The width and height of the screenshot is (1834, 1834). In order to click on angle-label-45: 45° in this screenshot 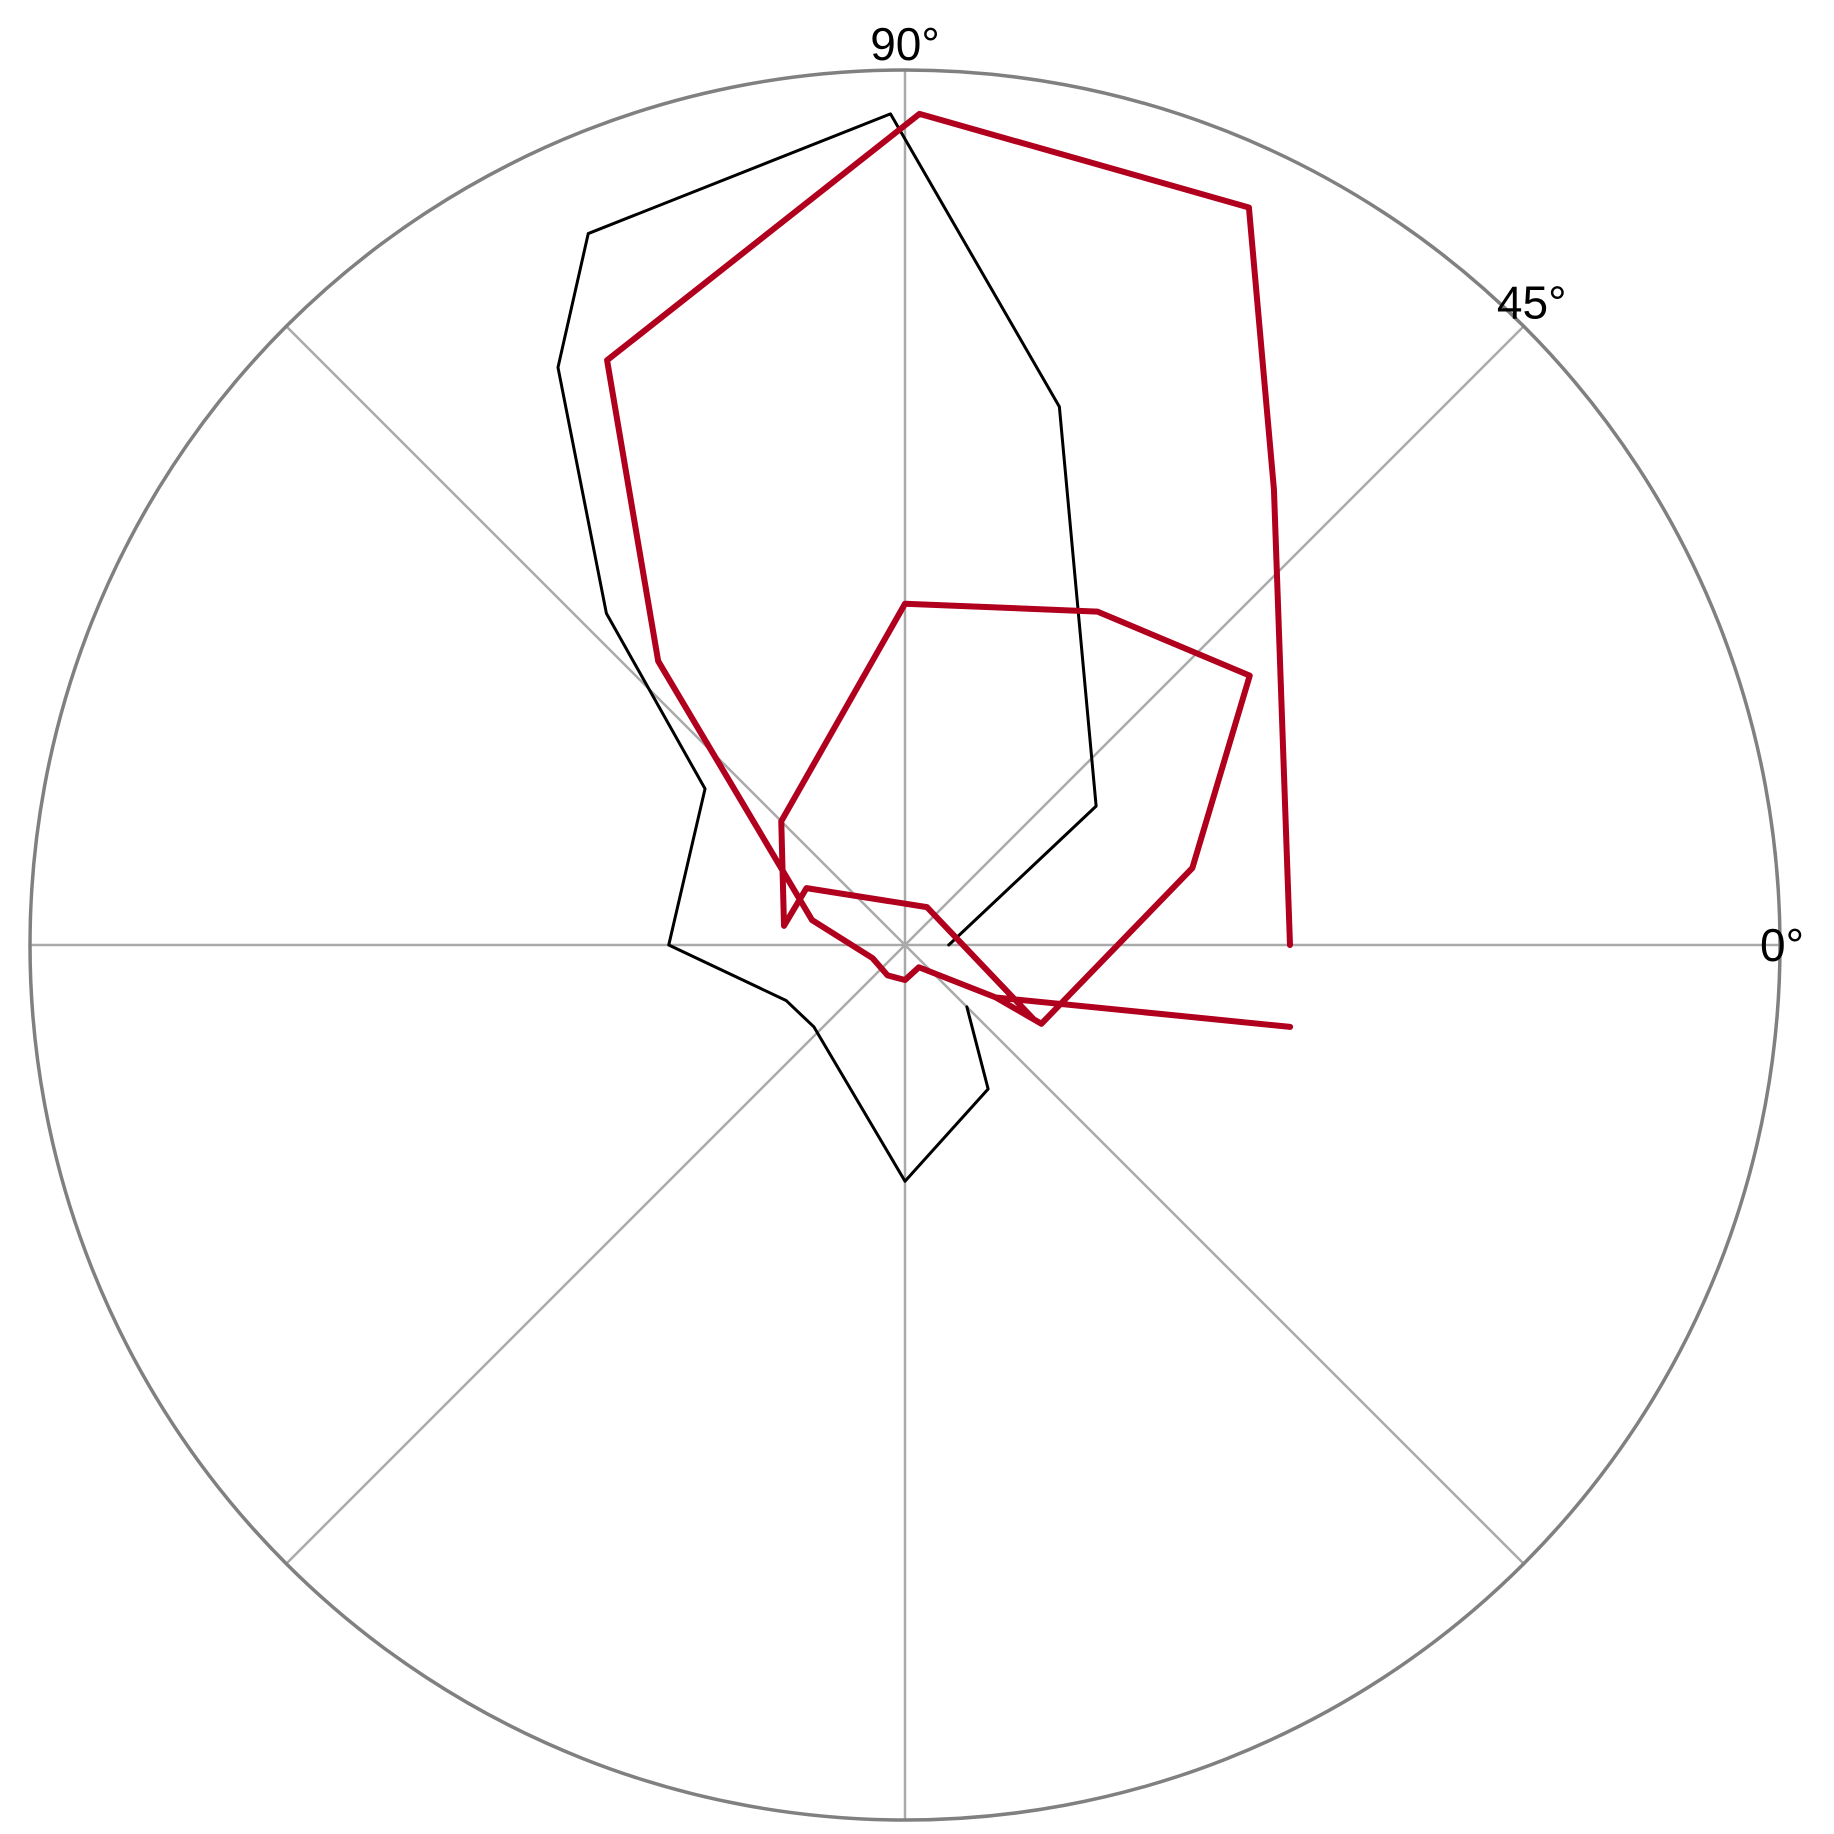, I will do `click(1532, 302)`.